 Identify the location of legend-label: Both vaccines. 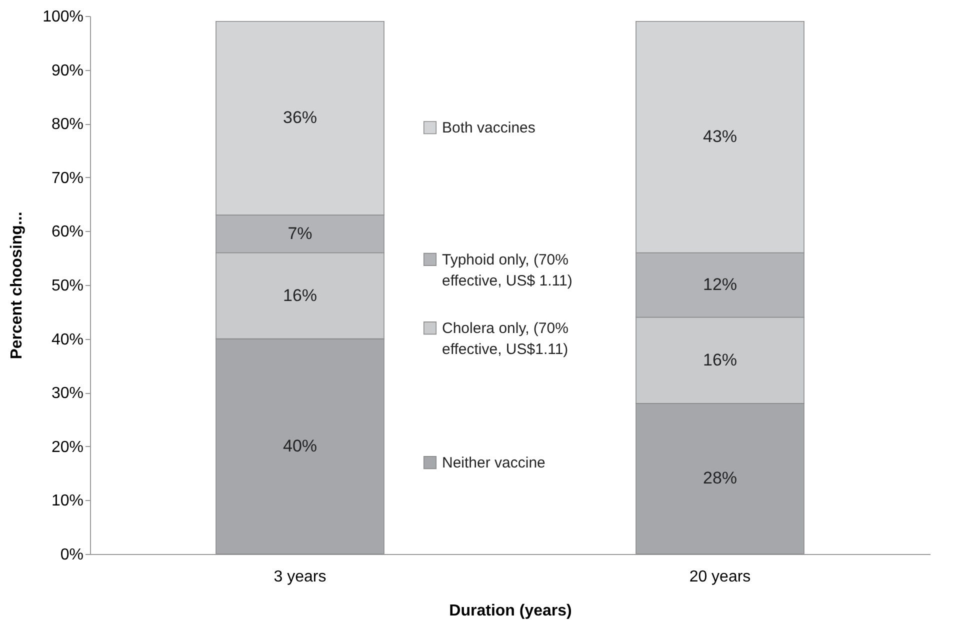
(489, 128).